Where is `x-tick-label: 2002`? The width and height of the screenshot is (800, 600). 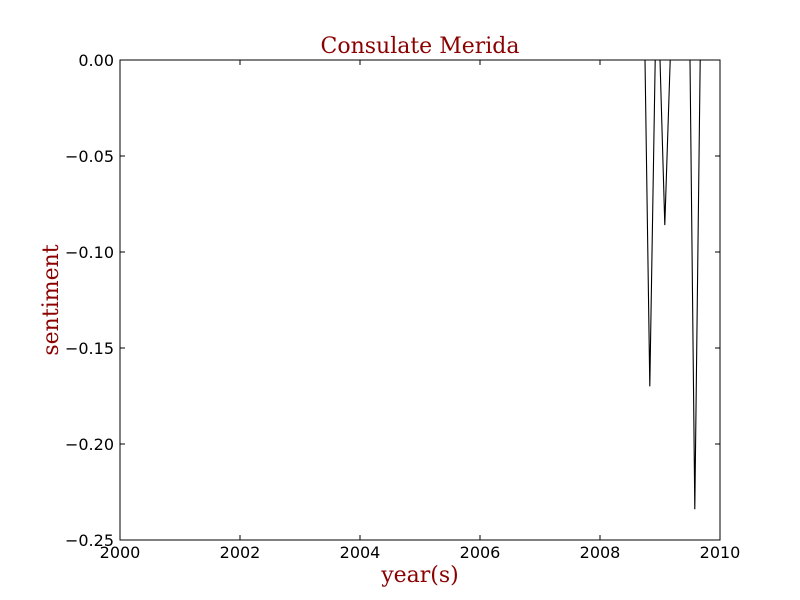 x-tick-label: 2002 is located at coordinates (240, 552).